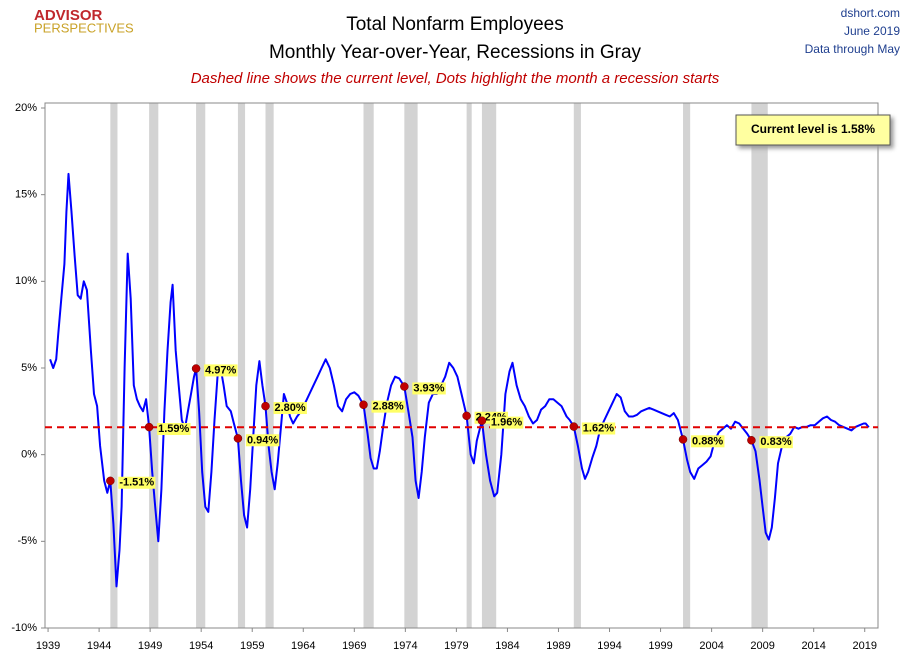 The height and width of the screenshot is (661, 910). Describe the element at coordinates (660, 646) in the screenshot. I see `x-tick-label: 1999` at that location.